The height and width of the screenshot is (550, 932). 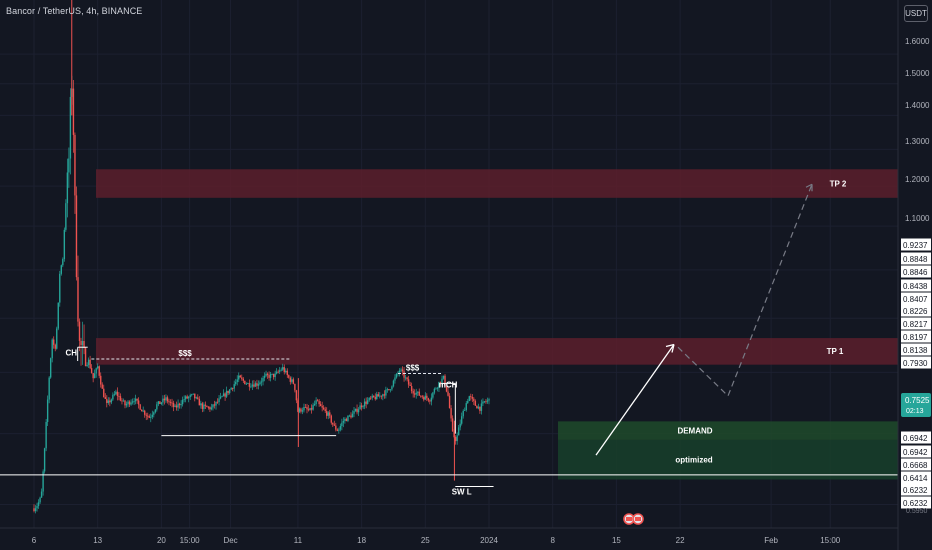 What do you see at coordinates (916, 13) in the screenshot?
I see `currency-badge: USDT` at bounding box center [916, 13].